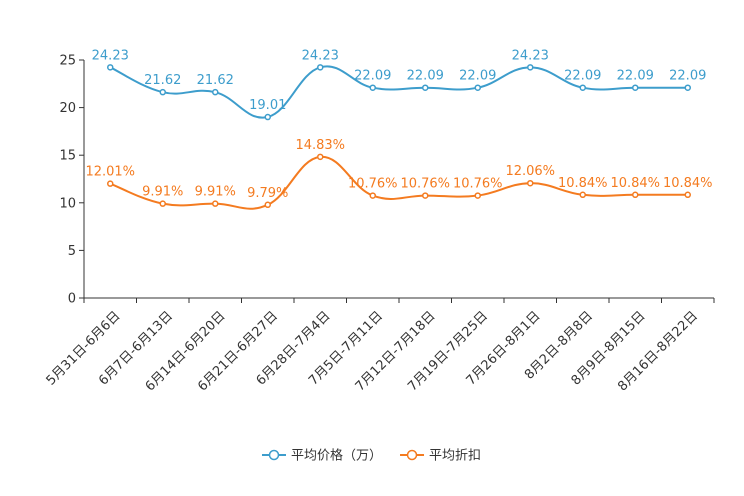 This screenshot has width=744, height=496. Describe the element at coordinates (455, 456) in the screenshot. I see `legend-label: 平均折扣` at that location.